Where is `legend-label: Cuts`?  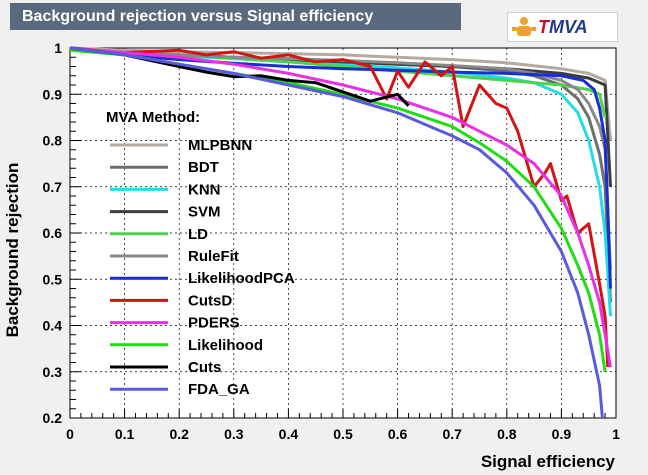
legend-label: Cuts is located at coordinates (204, 367).